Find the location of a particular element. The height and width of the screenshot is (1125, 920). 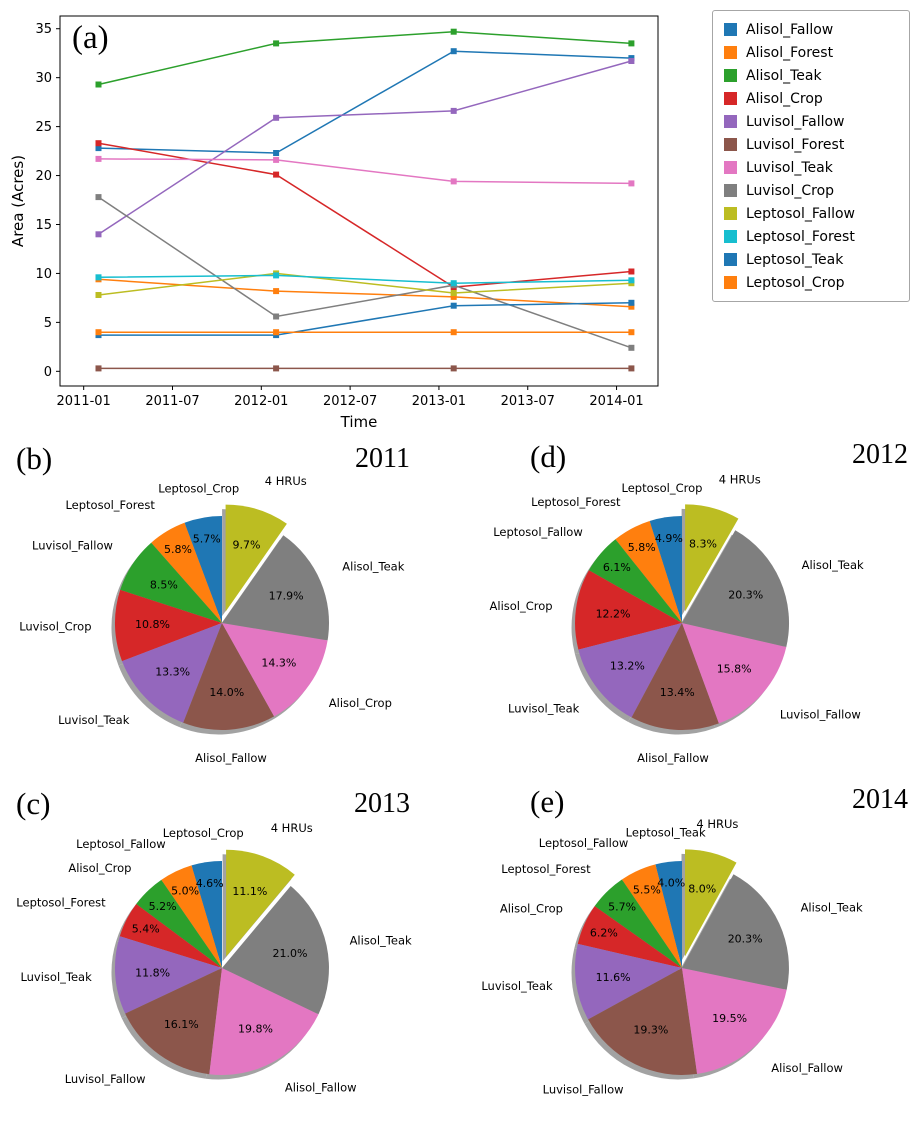

pie-percent-label: 5.4% is located at coordinates (146, 929).